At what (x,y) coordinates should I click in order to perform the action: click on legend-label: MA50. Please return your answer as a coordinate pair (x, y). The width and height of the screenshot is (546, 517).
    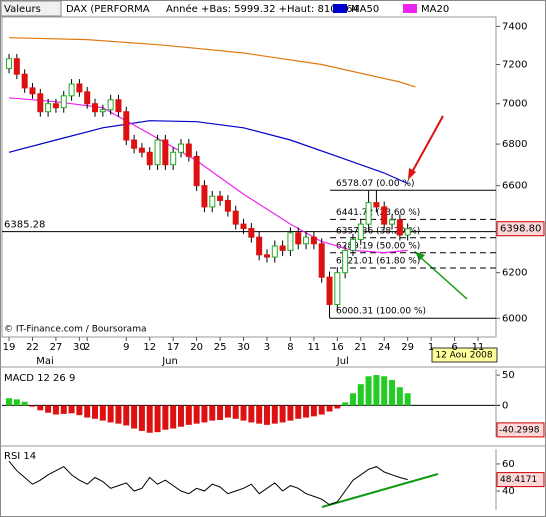
    Looking at the image, I should click on (365, 9).